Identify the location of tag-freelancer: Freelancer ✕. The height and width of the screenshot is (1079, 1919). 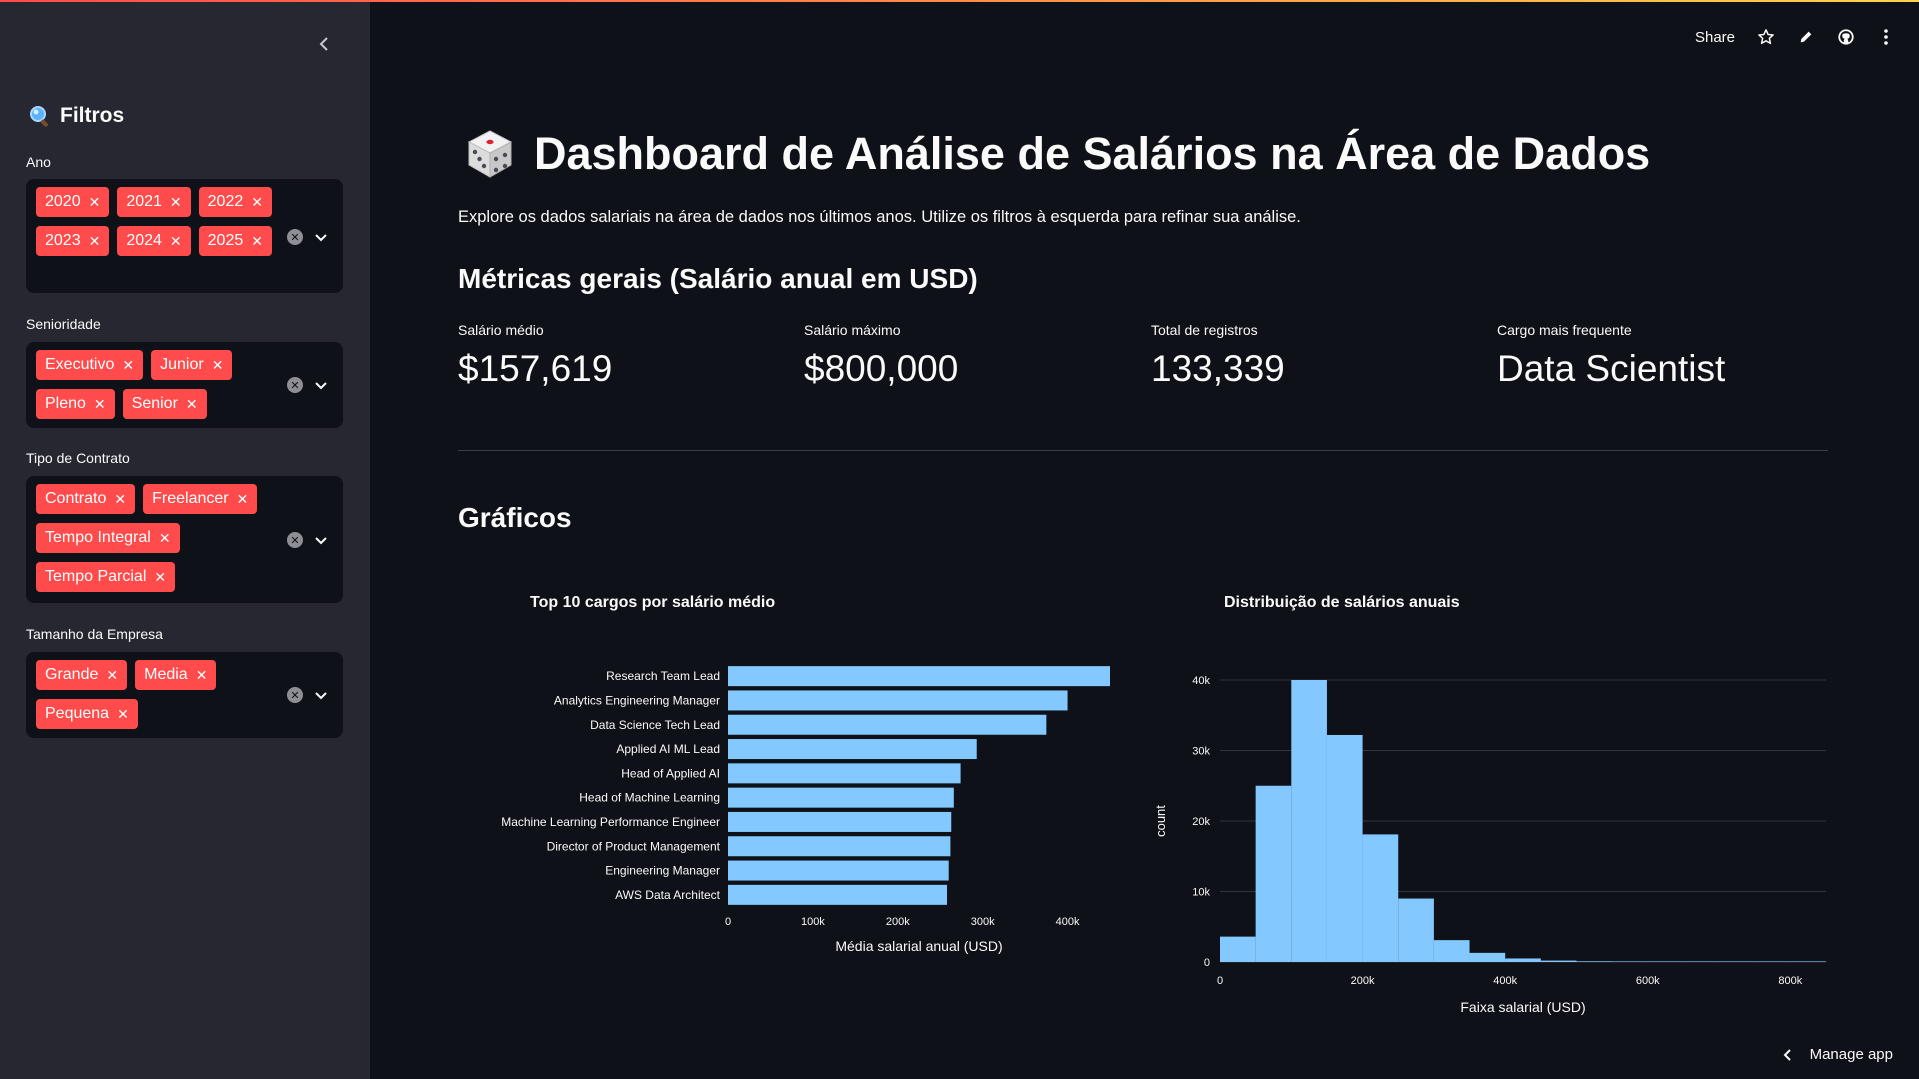
(200, 499).